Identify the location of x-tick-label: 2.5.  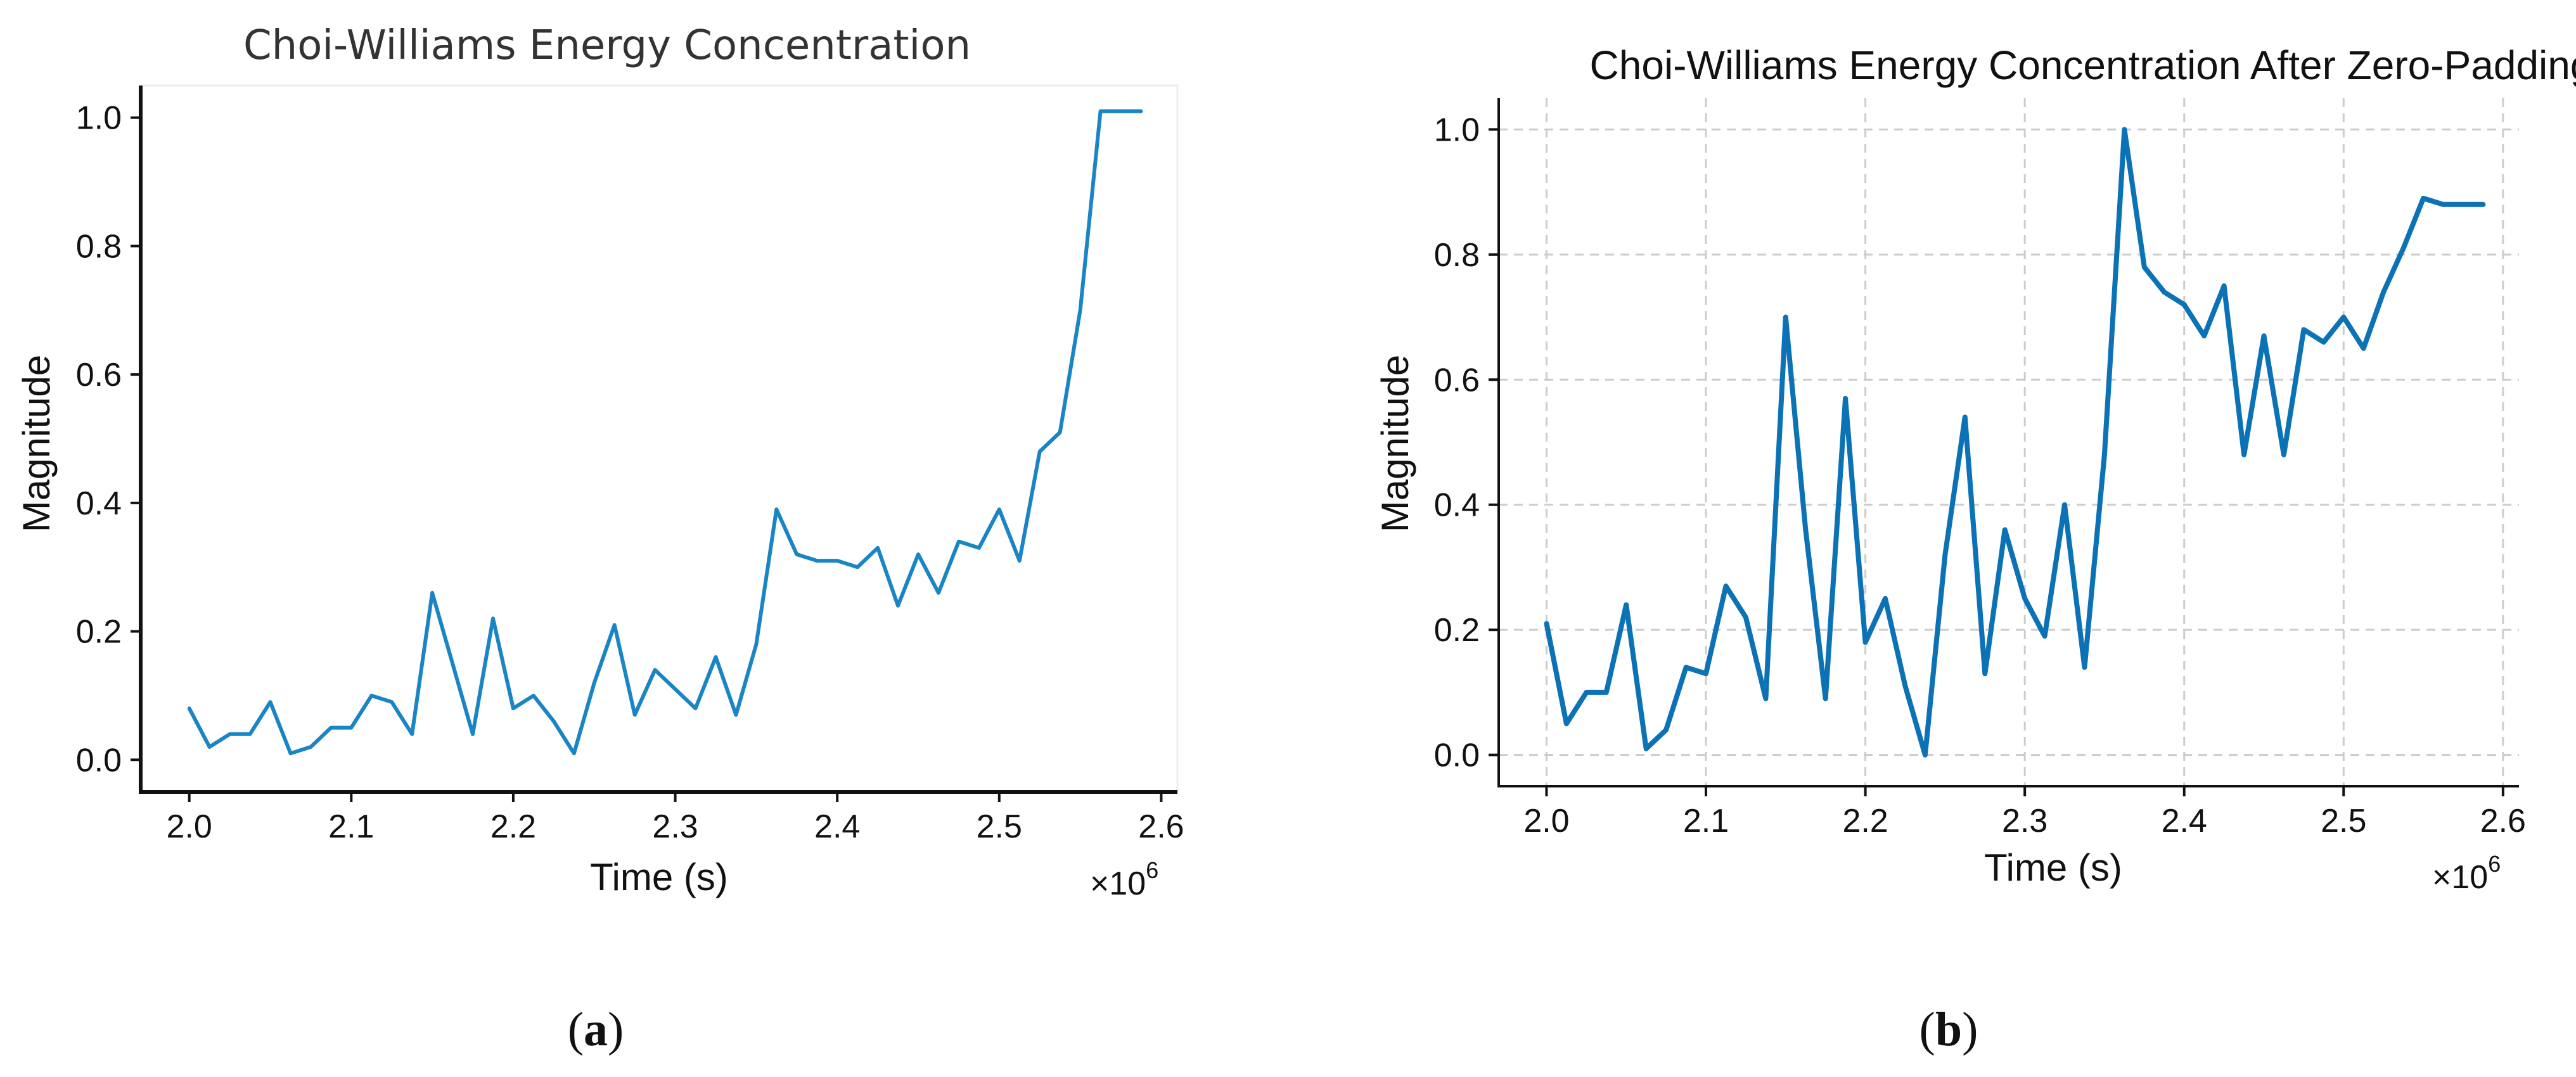
(2343, 821).